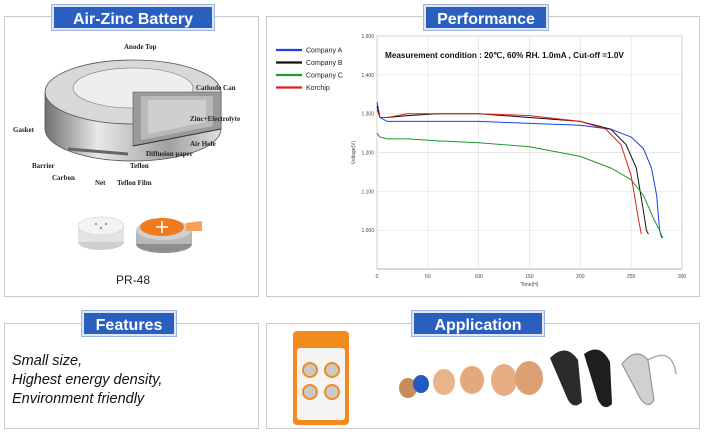 The width and height of the screenshot is (706, 433). I want to click on legend-label: Company A, so click(324, 51).